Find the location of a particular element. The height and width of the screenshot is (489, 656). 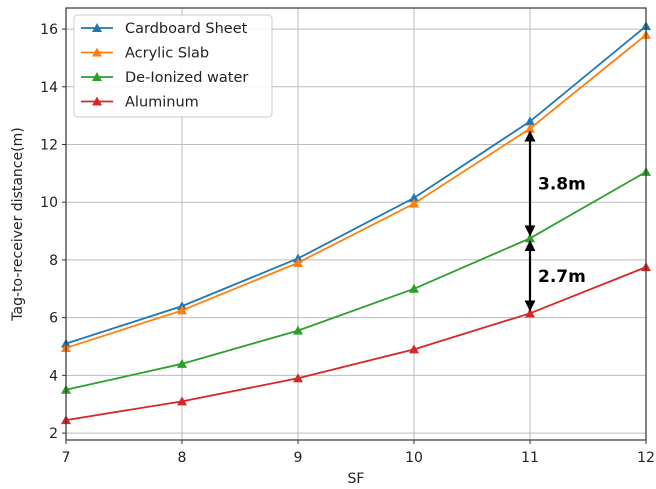

y-tick-label: 6 is located at coordinates (53, 319).